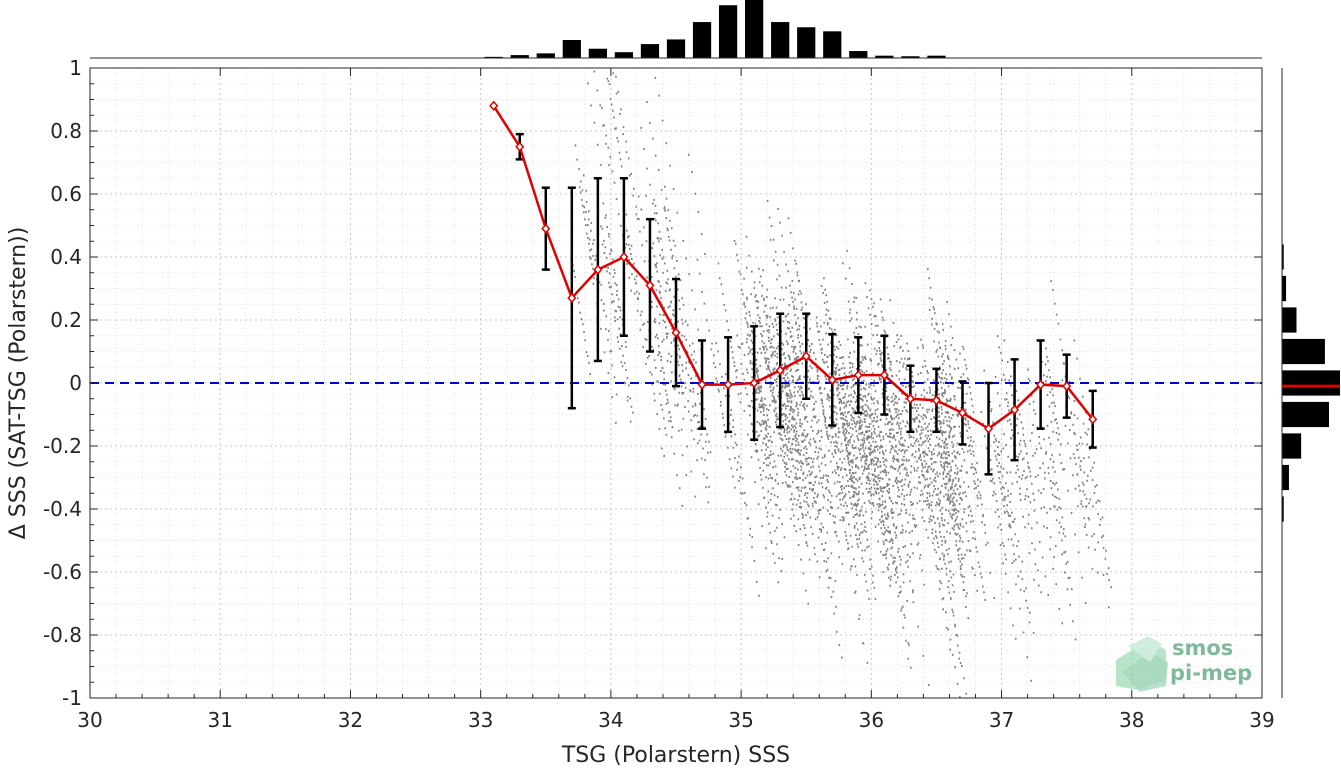 The height and width of the screenshot is (768, 1341). What do you see at coordinates (66, 257) in the screenshot?
I see `y-tick-label: 0.4` at bounding box center [66, 257].